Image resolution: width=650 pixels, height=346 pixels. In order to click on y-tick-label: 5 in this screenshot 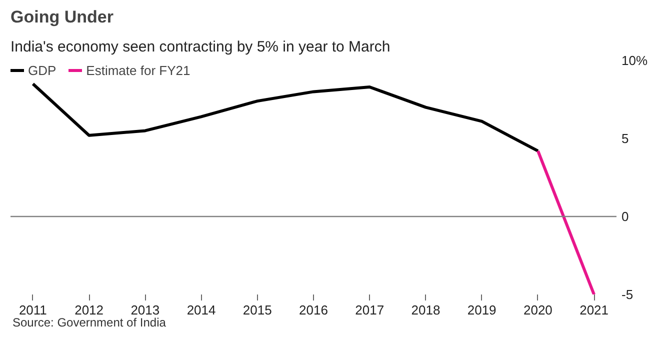, I will do `click(625, 138)`.